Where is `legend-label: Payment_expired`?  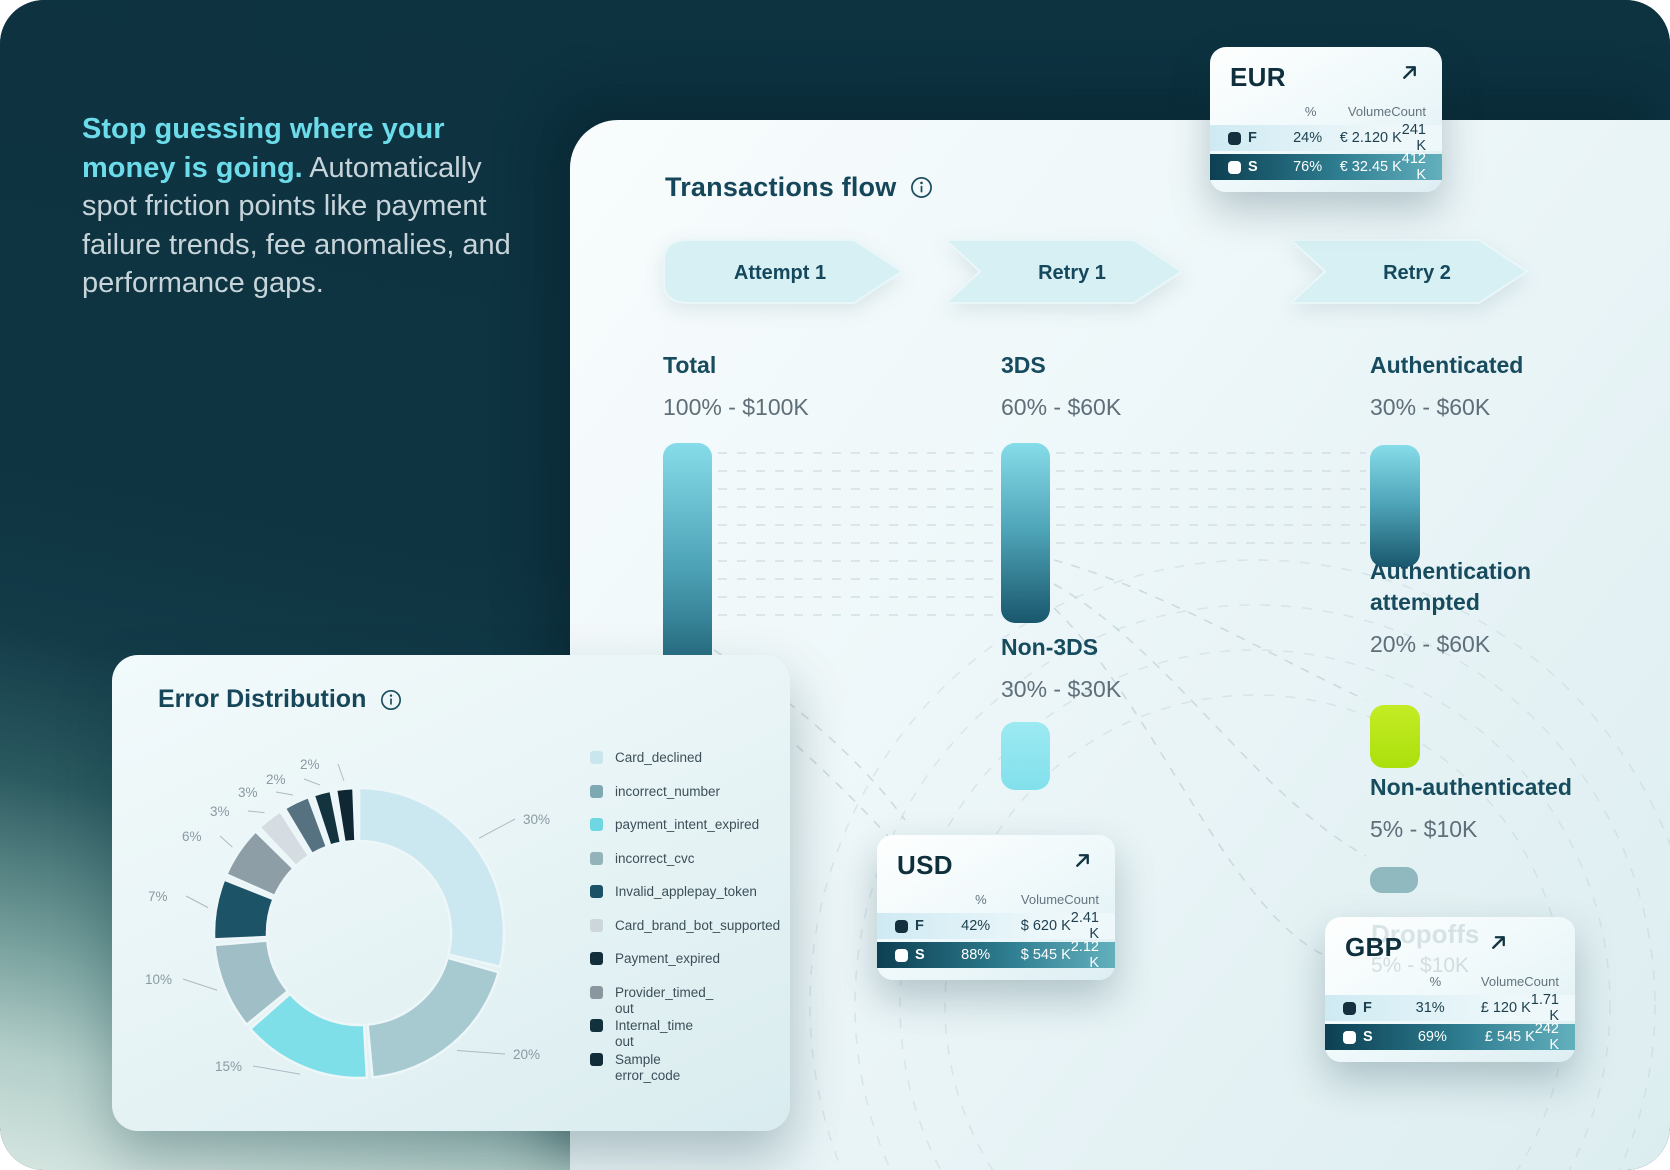 legend-label: Payment_expired is located at coordinates (668, 958).